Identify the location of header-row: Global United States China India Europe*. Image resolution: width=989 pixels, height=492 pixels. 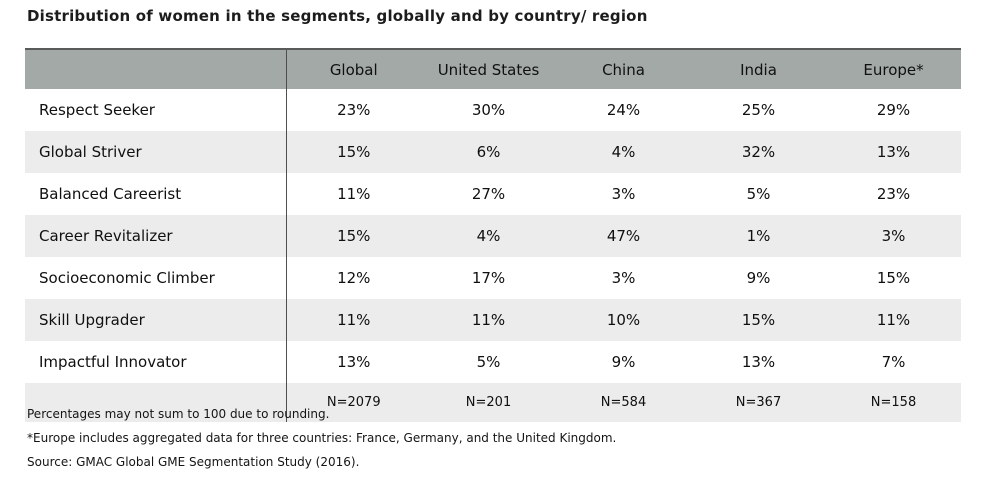
(493, 68).